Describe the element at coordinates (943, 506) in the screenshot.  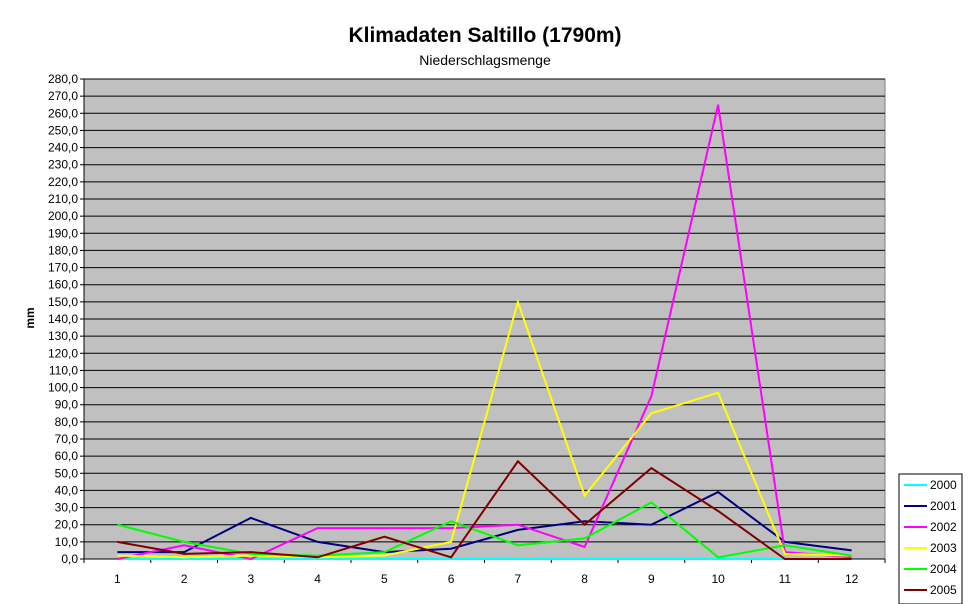
I see `legend-label: 2001` at that location.